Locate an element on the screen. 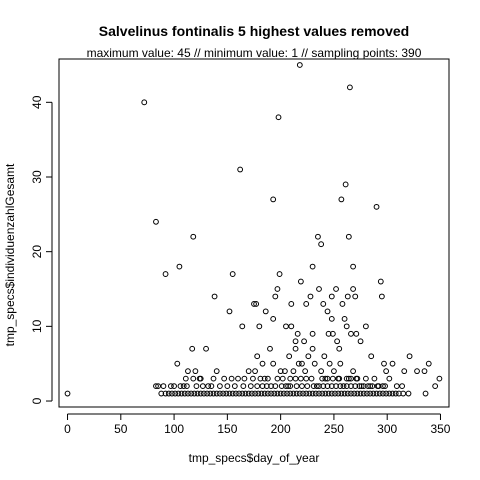  x-tick-label: 150 is located at coordinates (227, 429).